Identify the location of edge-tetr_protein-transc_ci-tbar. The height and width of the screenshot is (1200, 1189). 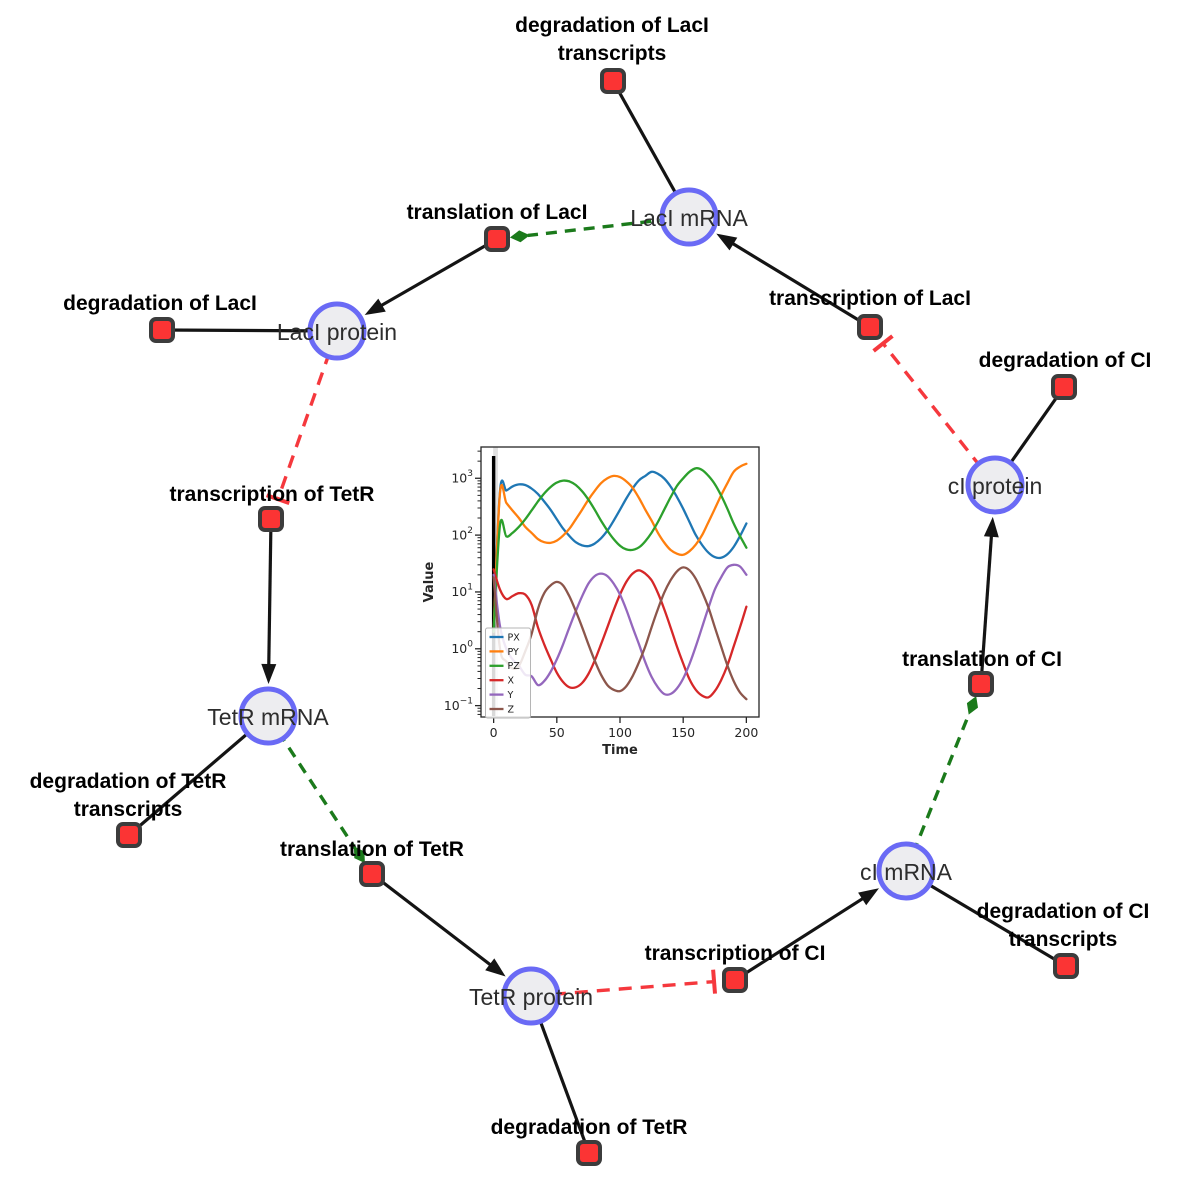
(714, 981).